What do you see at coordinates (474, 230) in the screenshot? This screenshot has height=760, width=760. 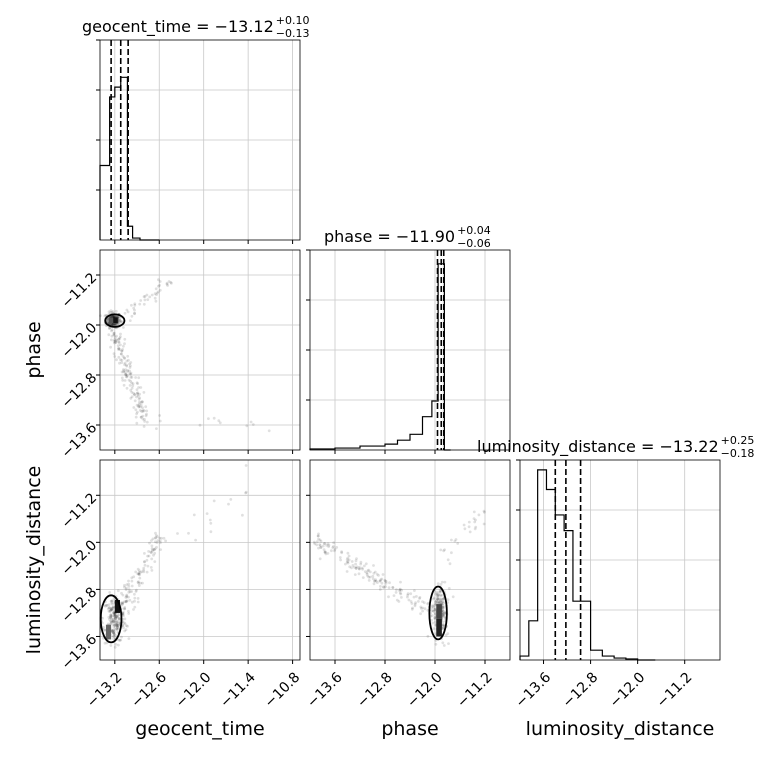 I see `title-upper-error: +0.04` at bounding box center [474, 230].